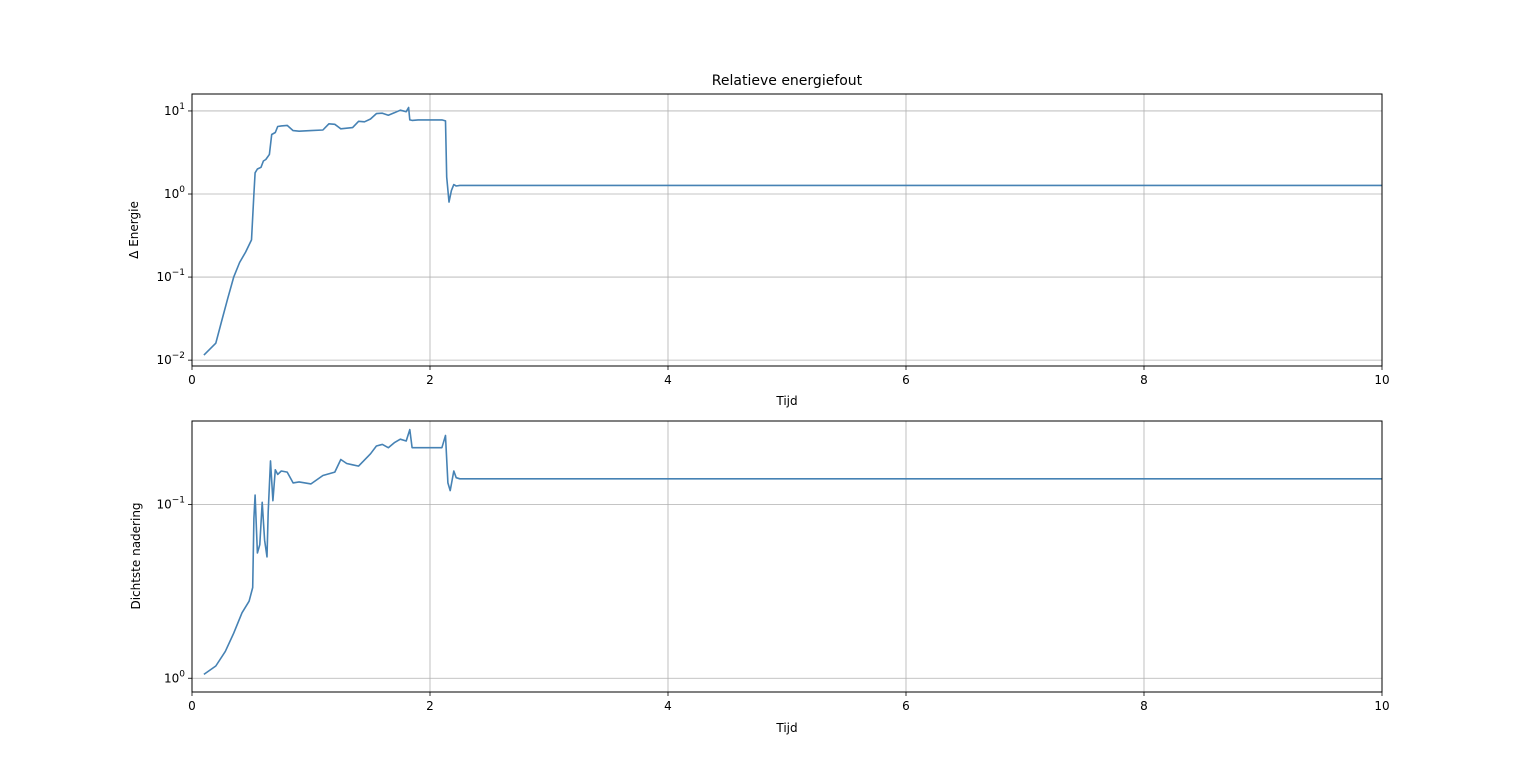 This screenshot has width=1536, height=777. Describe the element at coordinates (134, 230) in the screenshot. I see `y-axis-label: Δ Energie` at that location.